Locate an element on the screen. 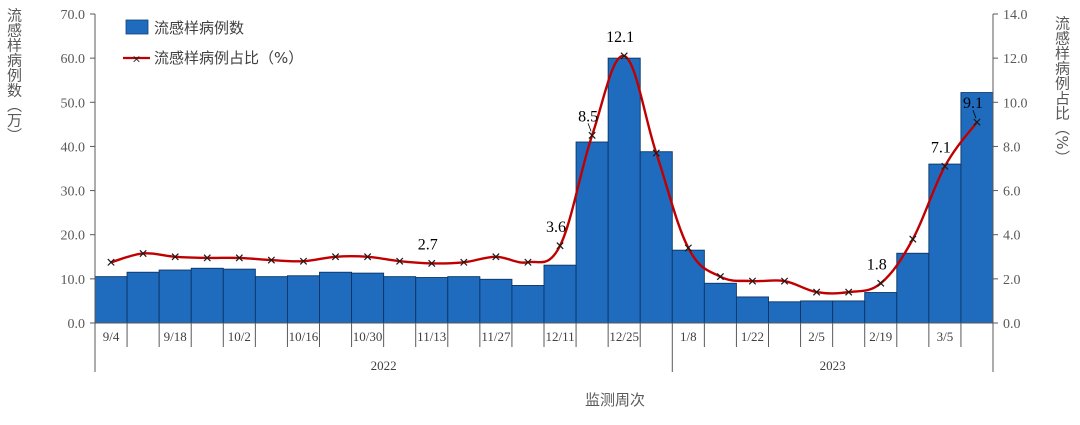 This screenshot has width=1080, height=425. x-tick-label: 1/22 is located at coordinates (752, 336).